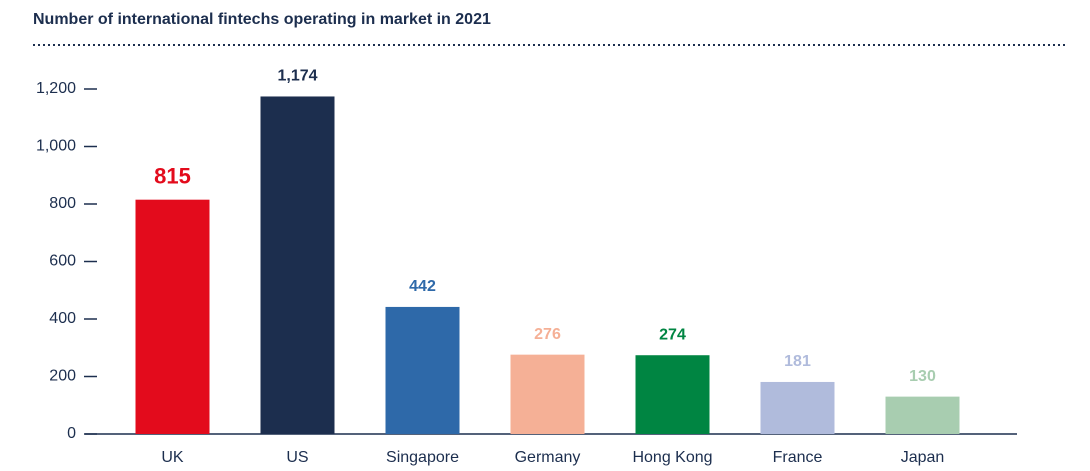 The image size is (1090, 471). Describe the element at coordinates (797, 361) in the screenshot. I see `data-label: 181` at that location.